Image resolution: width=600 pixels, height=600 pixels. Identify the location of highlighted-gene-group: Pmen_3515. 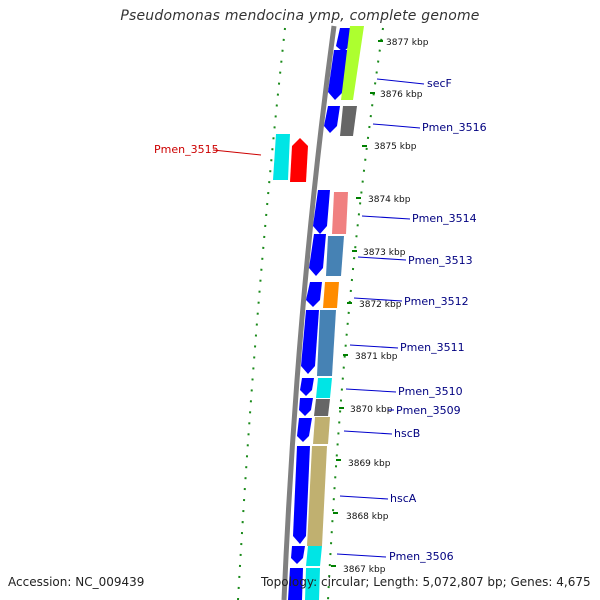
(231, 158).